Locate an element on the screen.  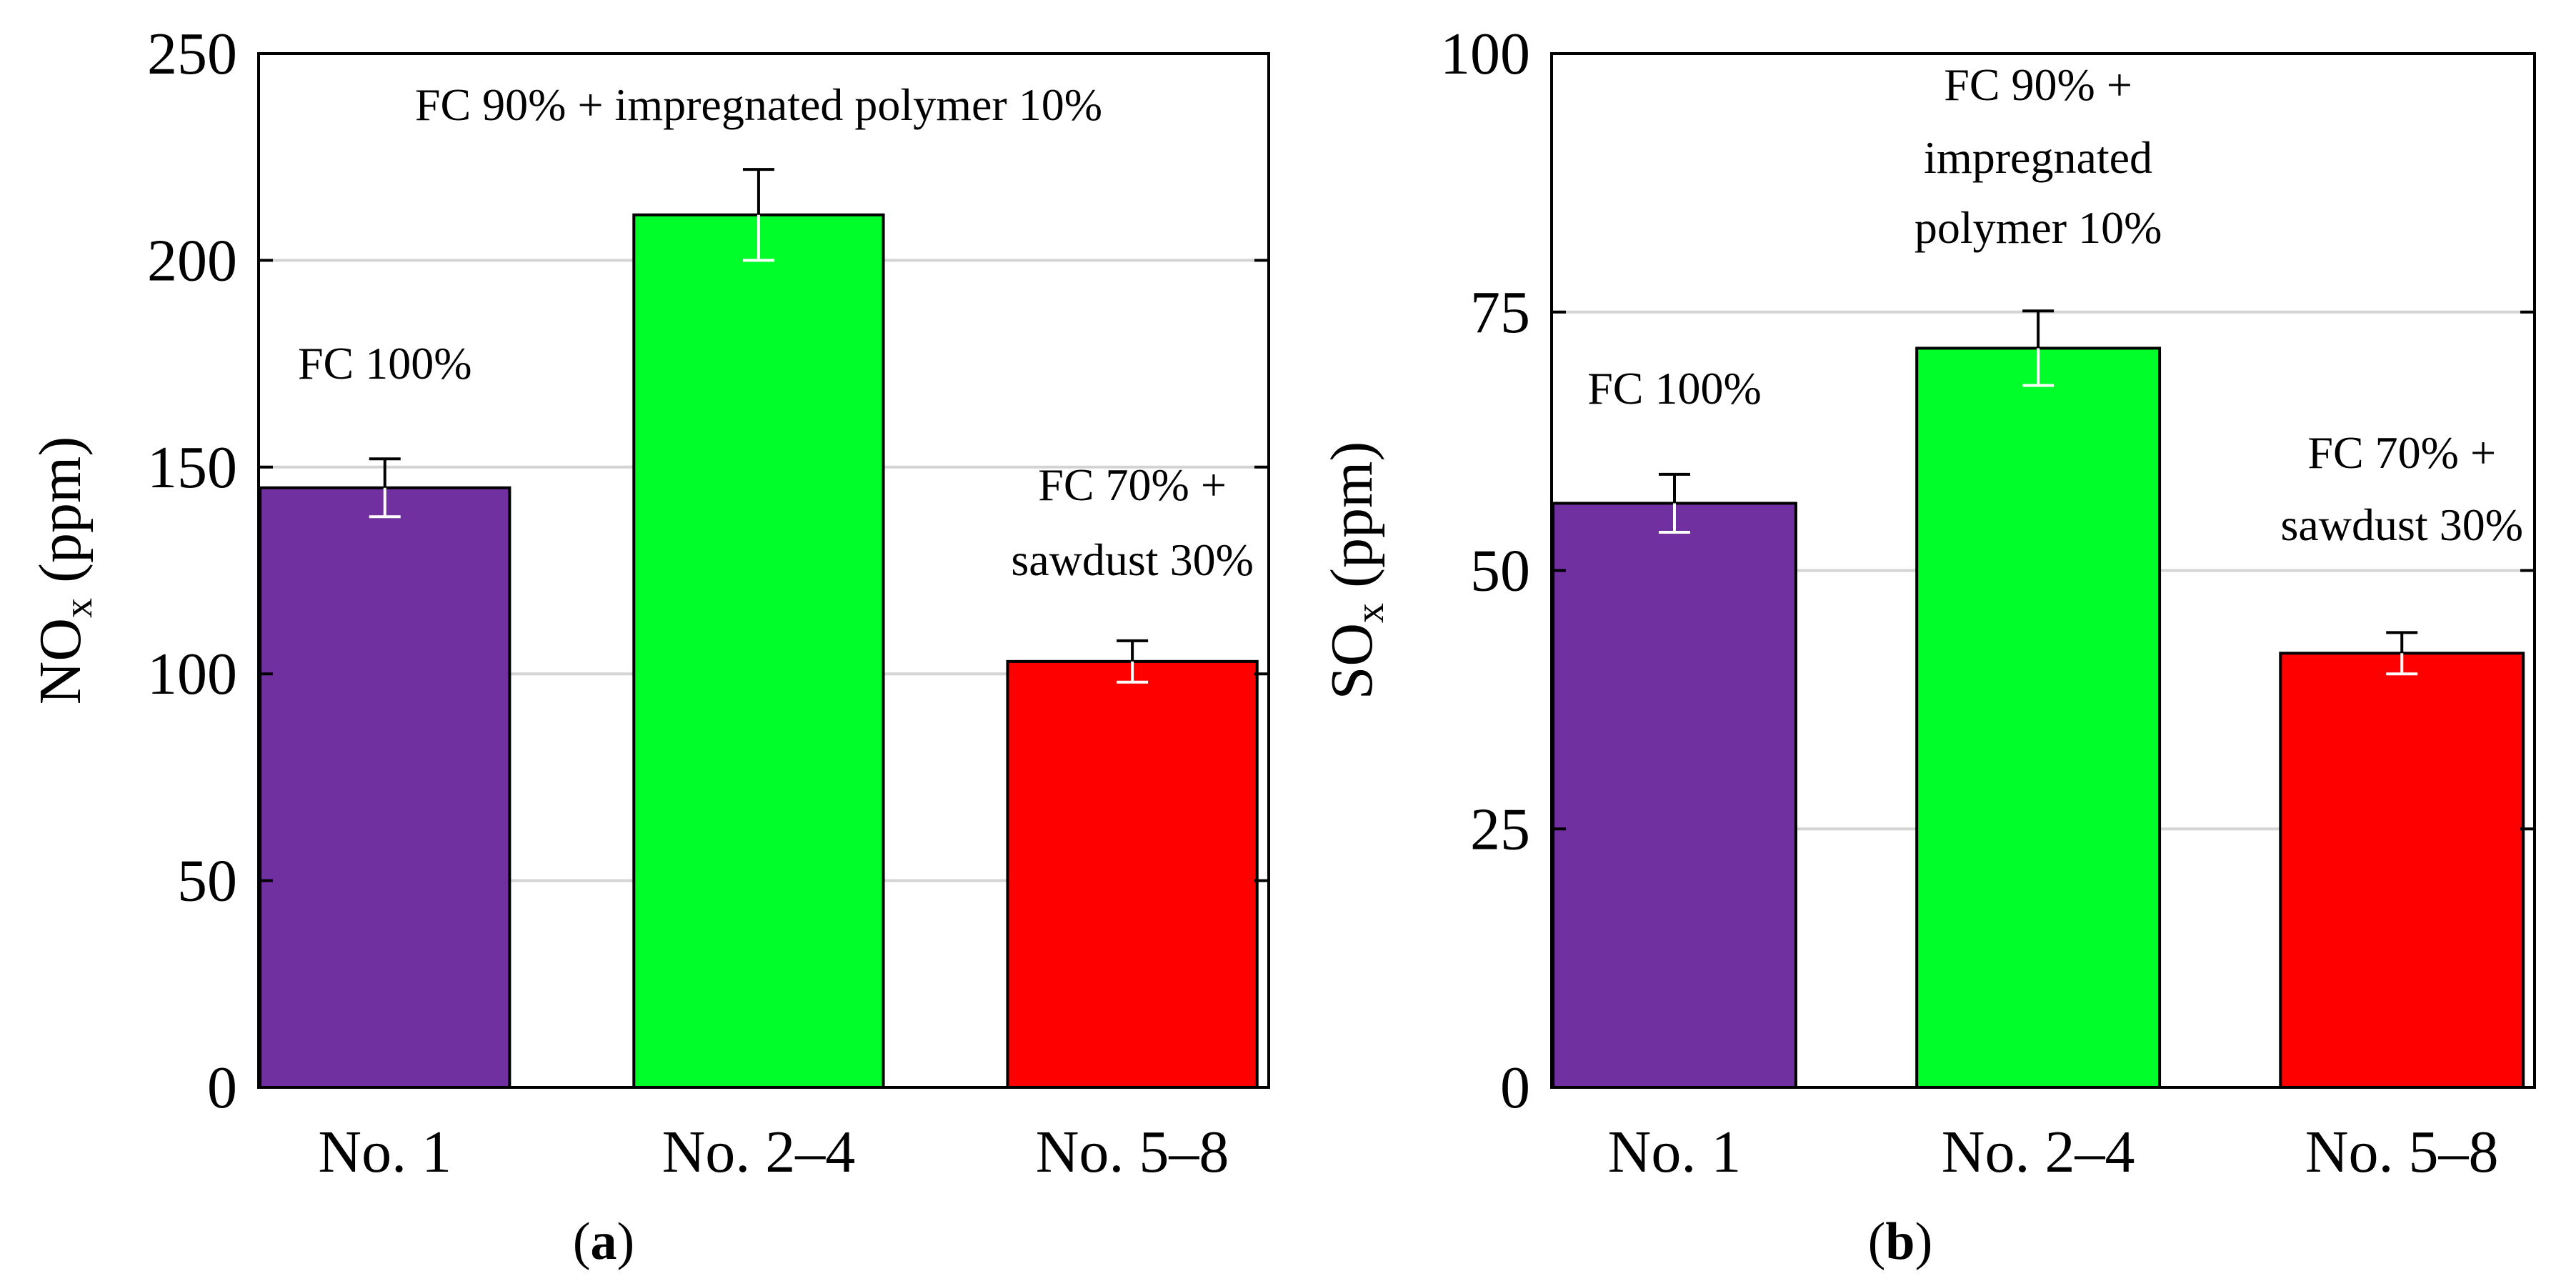
y-axis-title-main: NO is located at coordinates (61, 661).